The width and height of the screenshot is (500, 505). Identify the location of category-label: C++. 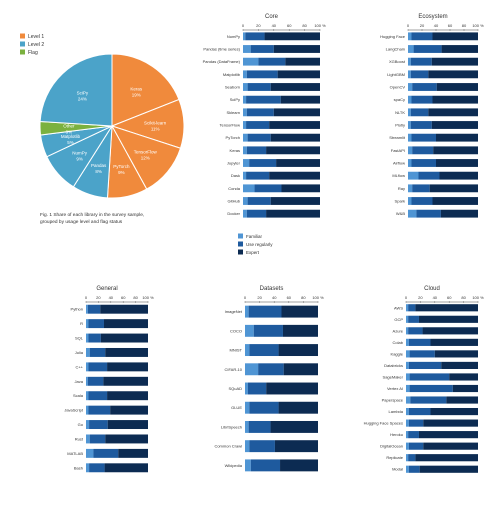
(79, 366).